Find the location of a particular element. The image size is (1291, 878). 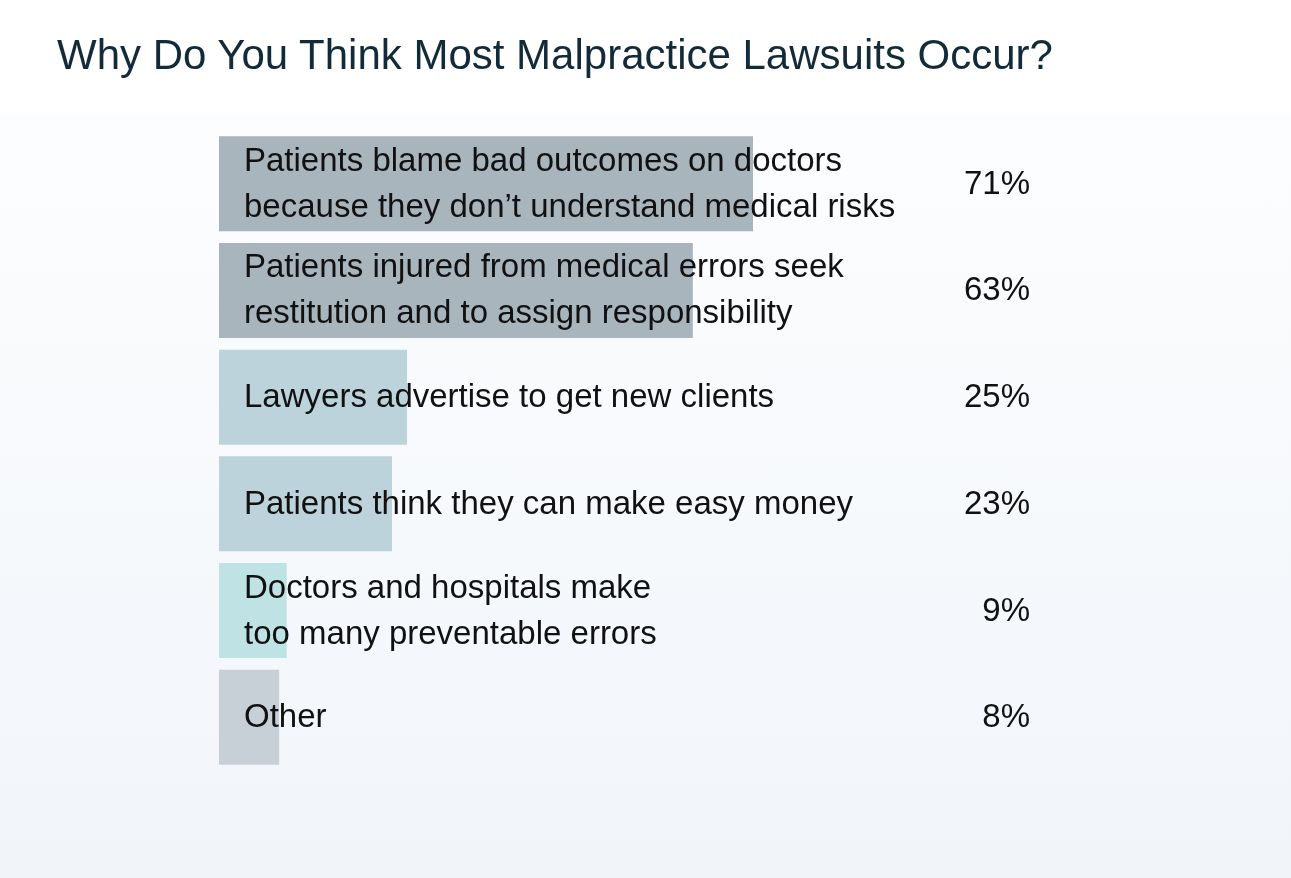

data-label: 23% is located at coordinates (996, 502).